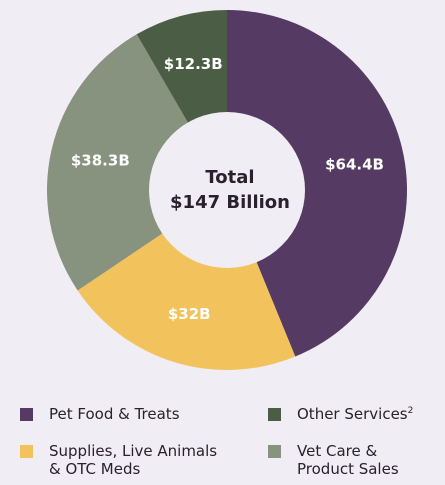  I want to click on footnote-mark: 2, so click(410, 411).